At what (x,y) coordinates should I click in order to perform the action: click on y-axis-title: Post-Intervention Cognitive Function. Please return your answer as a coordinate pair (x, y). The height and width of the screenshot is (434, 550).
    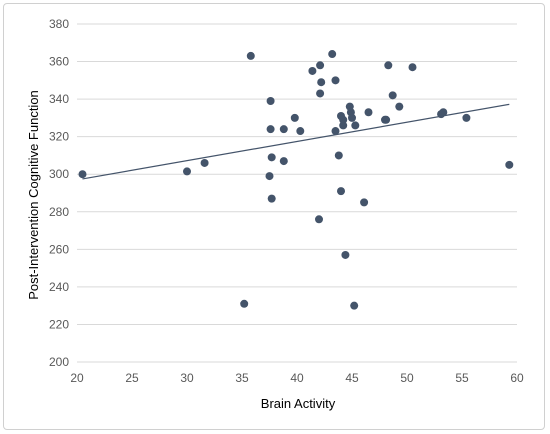
    Looking at the image, I should click on (33, 195).